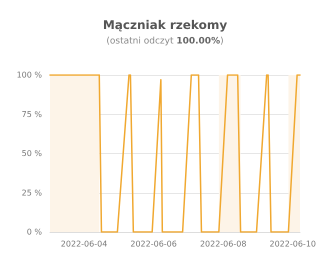 This screenshot has width=330, height=266. I want to click on x-tick-label: 2022-06-04, so click(84, 244).